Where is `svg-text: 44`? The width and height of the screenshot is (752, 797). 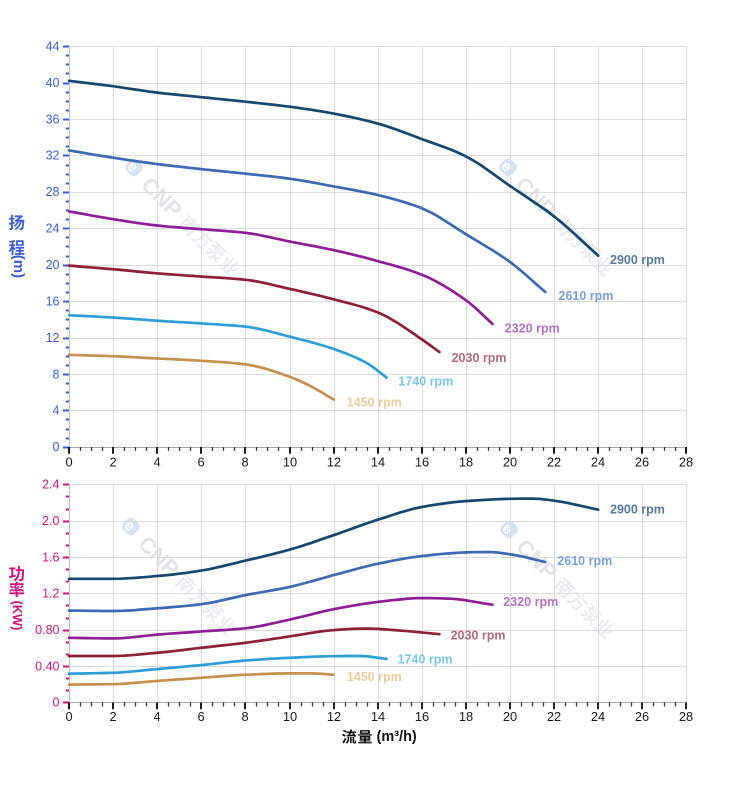
svg-text: 44 is located at coordinates (53, 47).